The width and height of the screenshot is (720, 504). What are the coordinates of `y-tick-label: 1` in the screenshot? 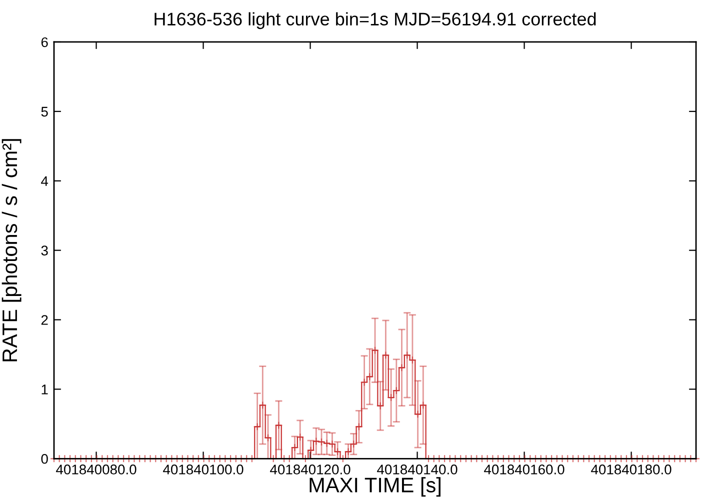 It's located at (45, 389).